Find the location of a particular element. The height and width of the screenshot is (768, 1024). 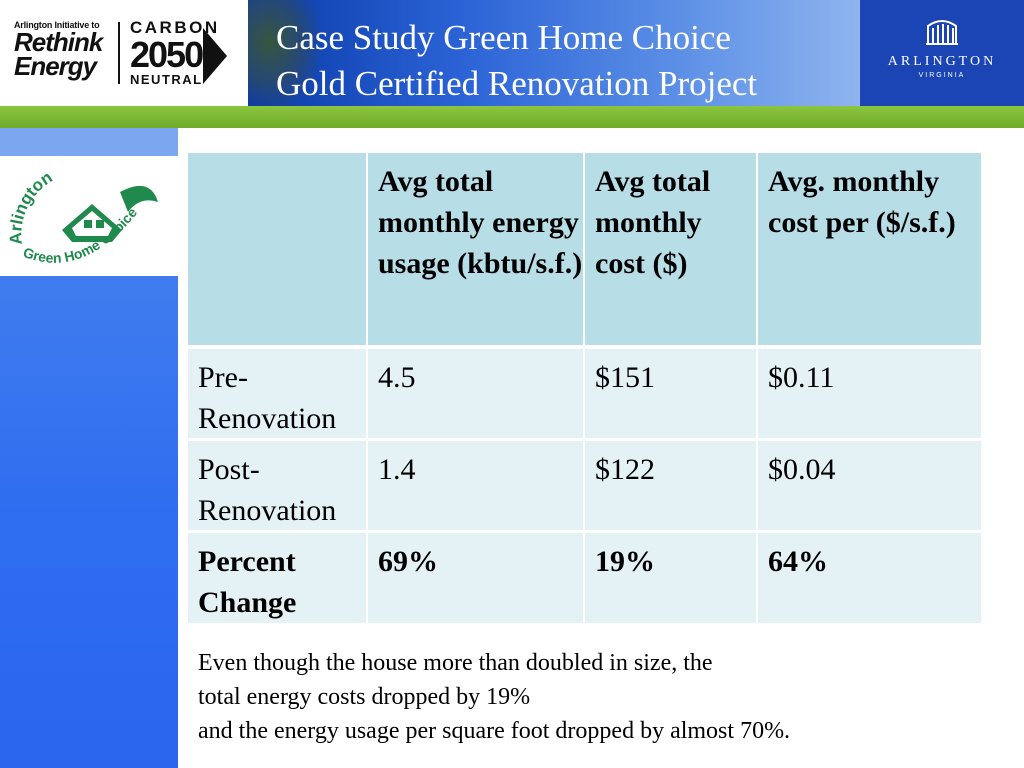

table-row: Percent Change 69% 19% 64% is located at coordinates (584, 578).